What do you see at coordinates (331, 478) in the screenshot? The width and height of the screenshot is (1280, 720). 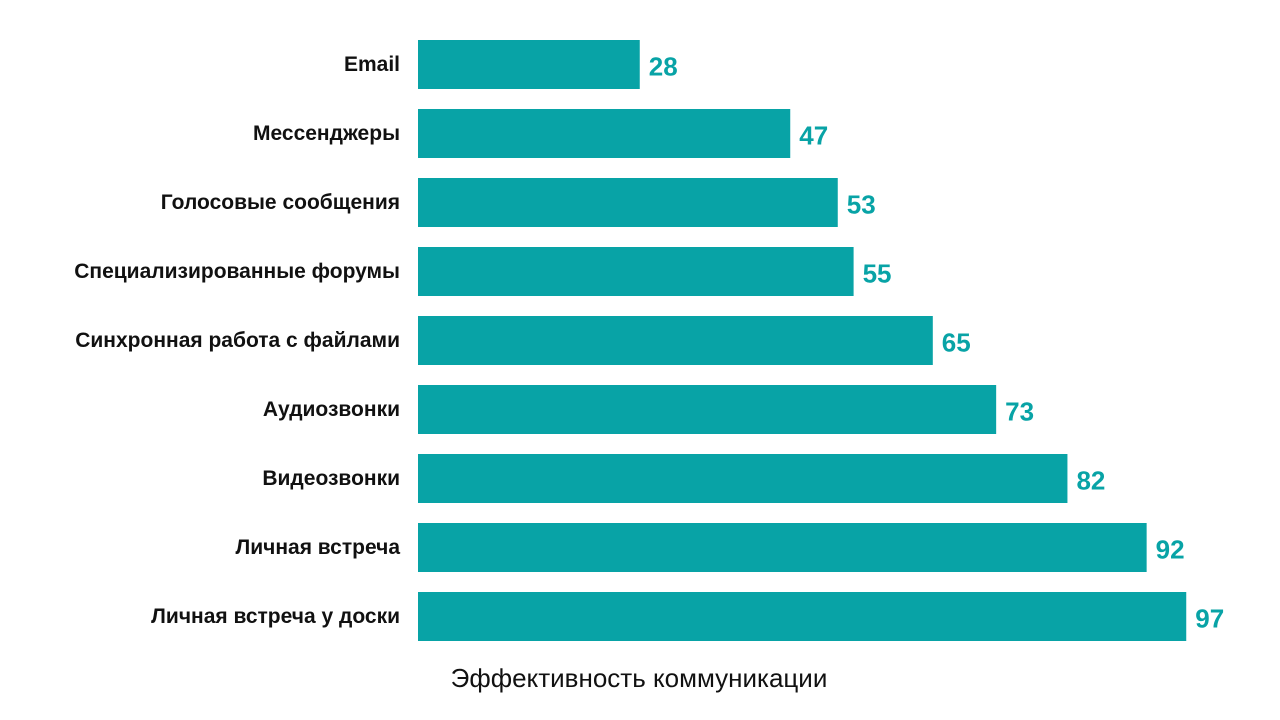 I see `category-label: Видеозвонки` at bounding box center [331, 478].